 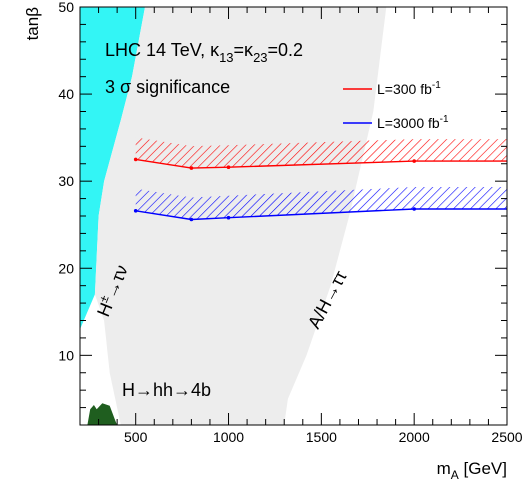 I want to click on x-tick-label: 500, so click(x=136, y=437).